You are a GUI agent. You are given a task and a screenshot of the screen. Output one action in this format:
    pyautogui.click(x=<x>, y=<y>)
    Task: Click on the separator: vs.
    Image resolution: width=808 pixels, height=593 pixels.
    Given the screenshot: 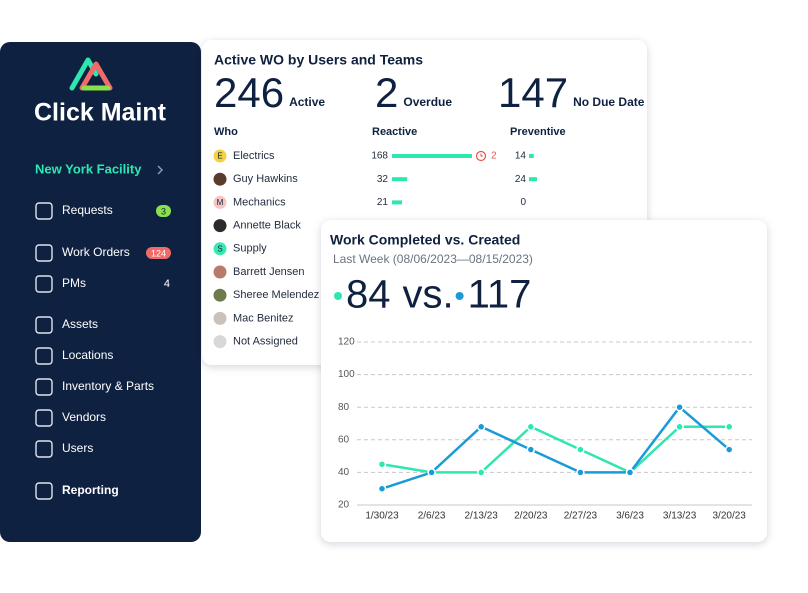 What is the action you would take?
    pyautogui.click(x=428, y=295)
    